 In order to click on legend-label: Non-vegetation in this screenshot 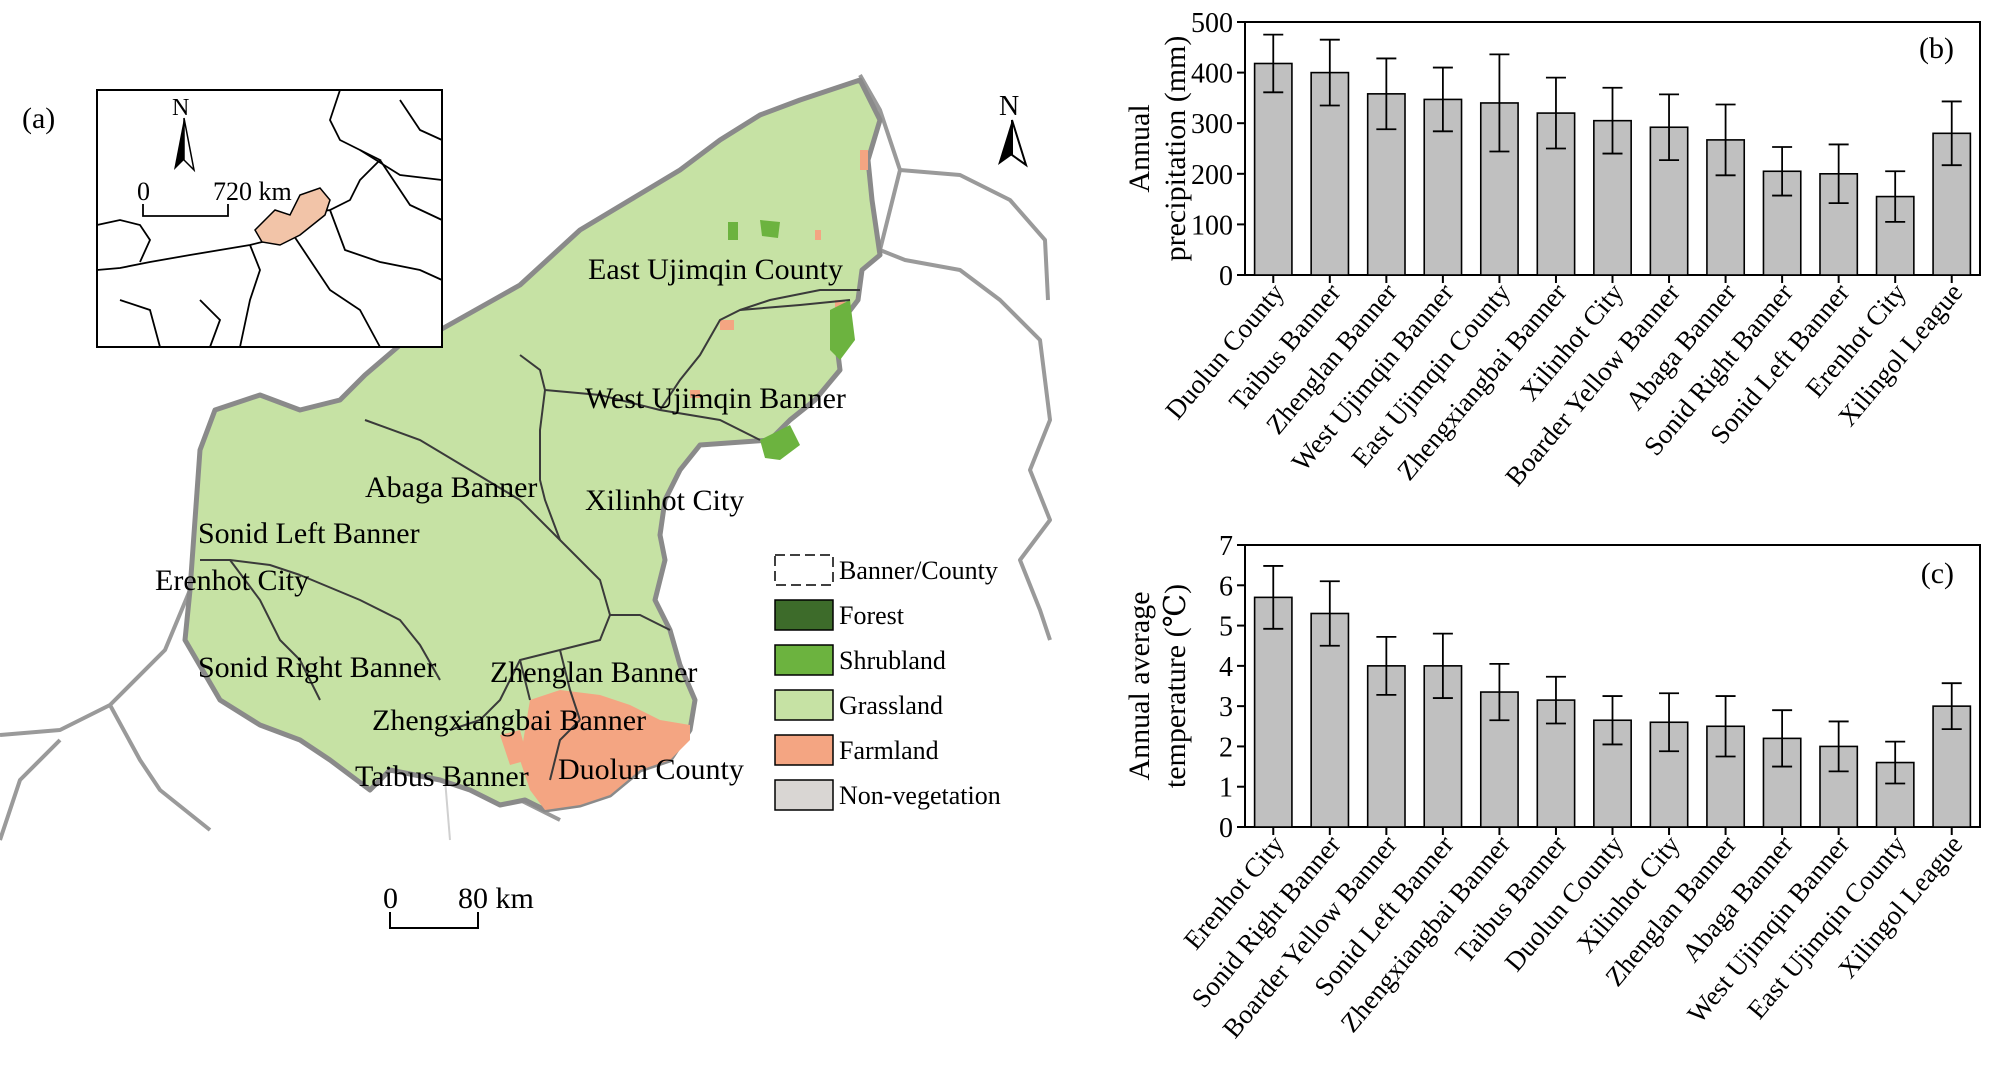, I will do `click(920, 795)`.